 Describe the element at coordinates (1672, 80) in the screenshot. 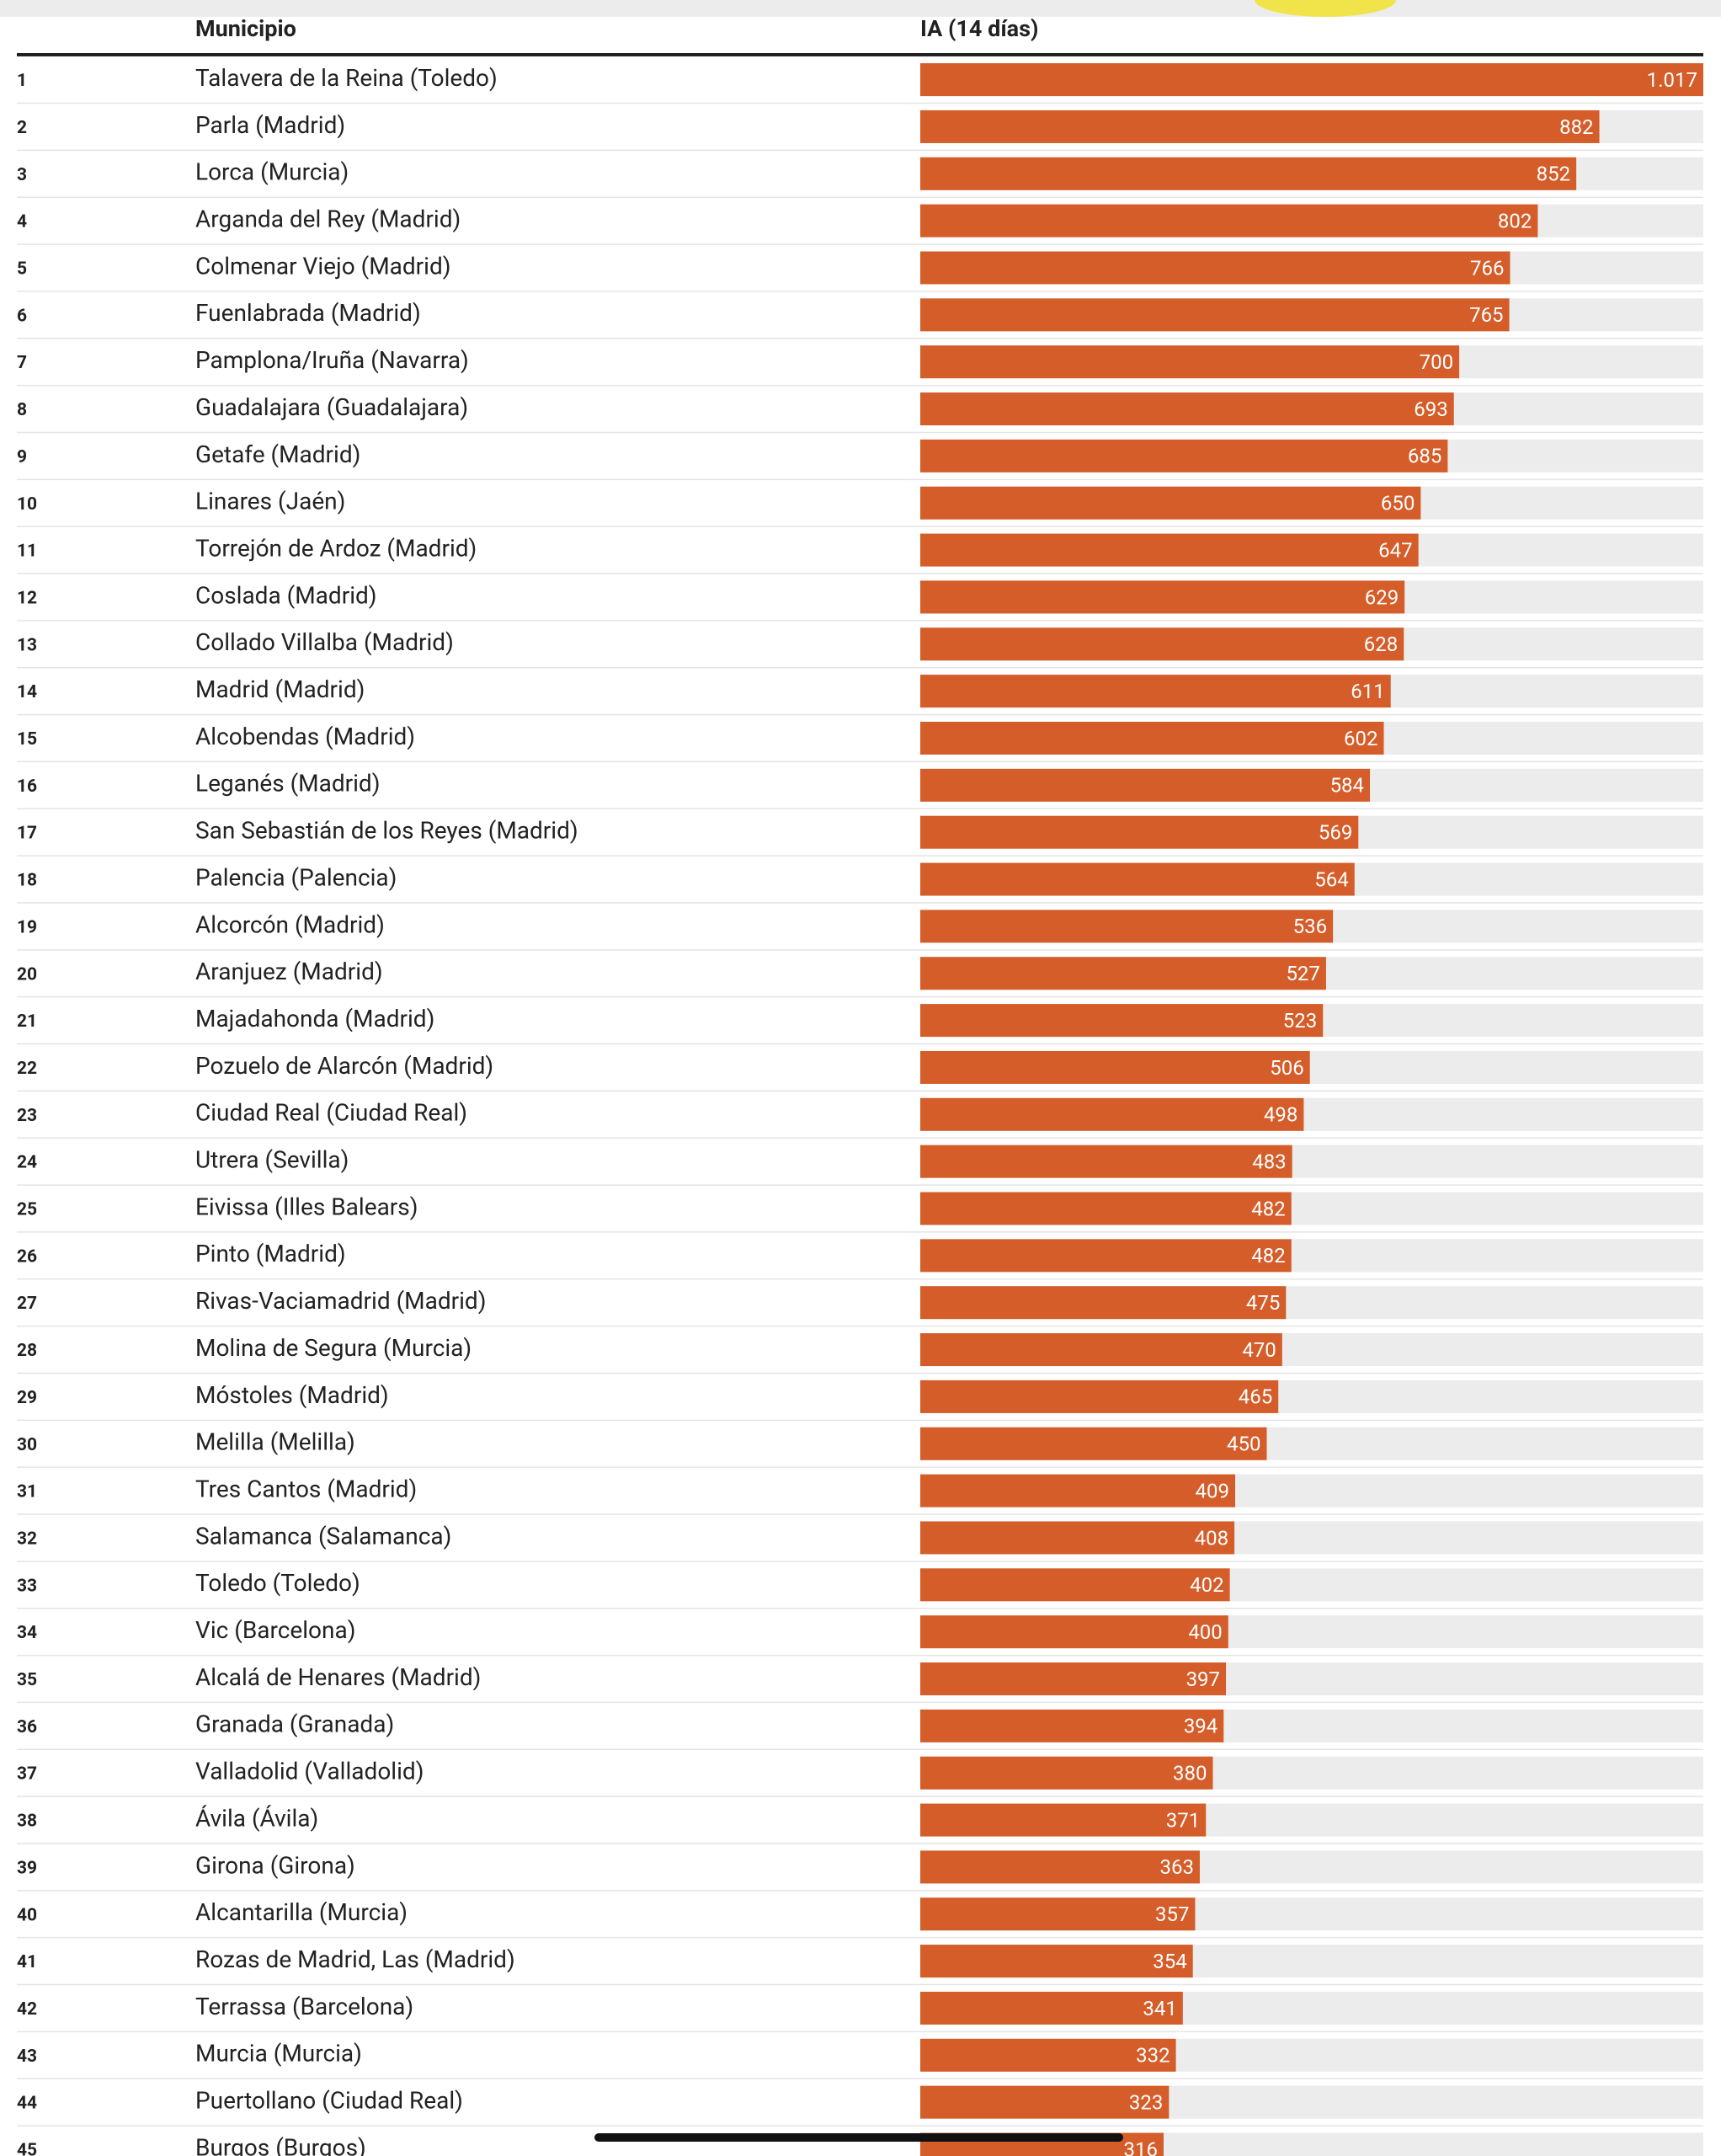

I see `value-label: 1.017` at that location.